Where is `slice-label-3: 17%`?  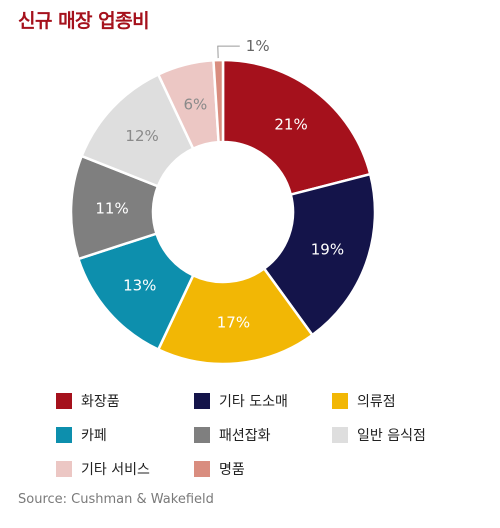
slice-label-3: 17% is located at coordinates (233, 323).